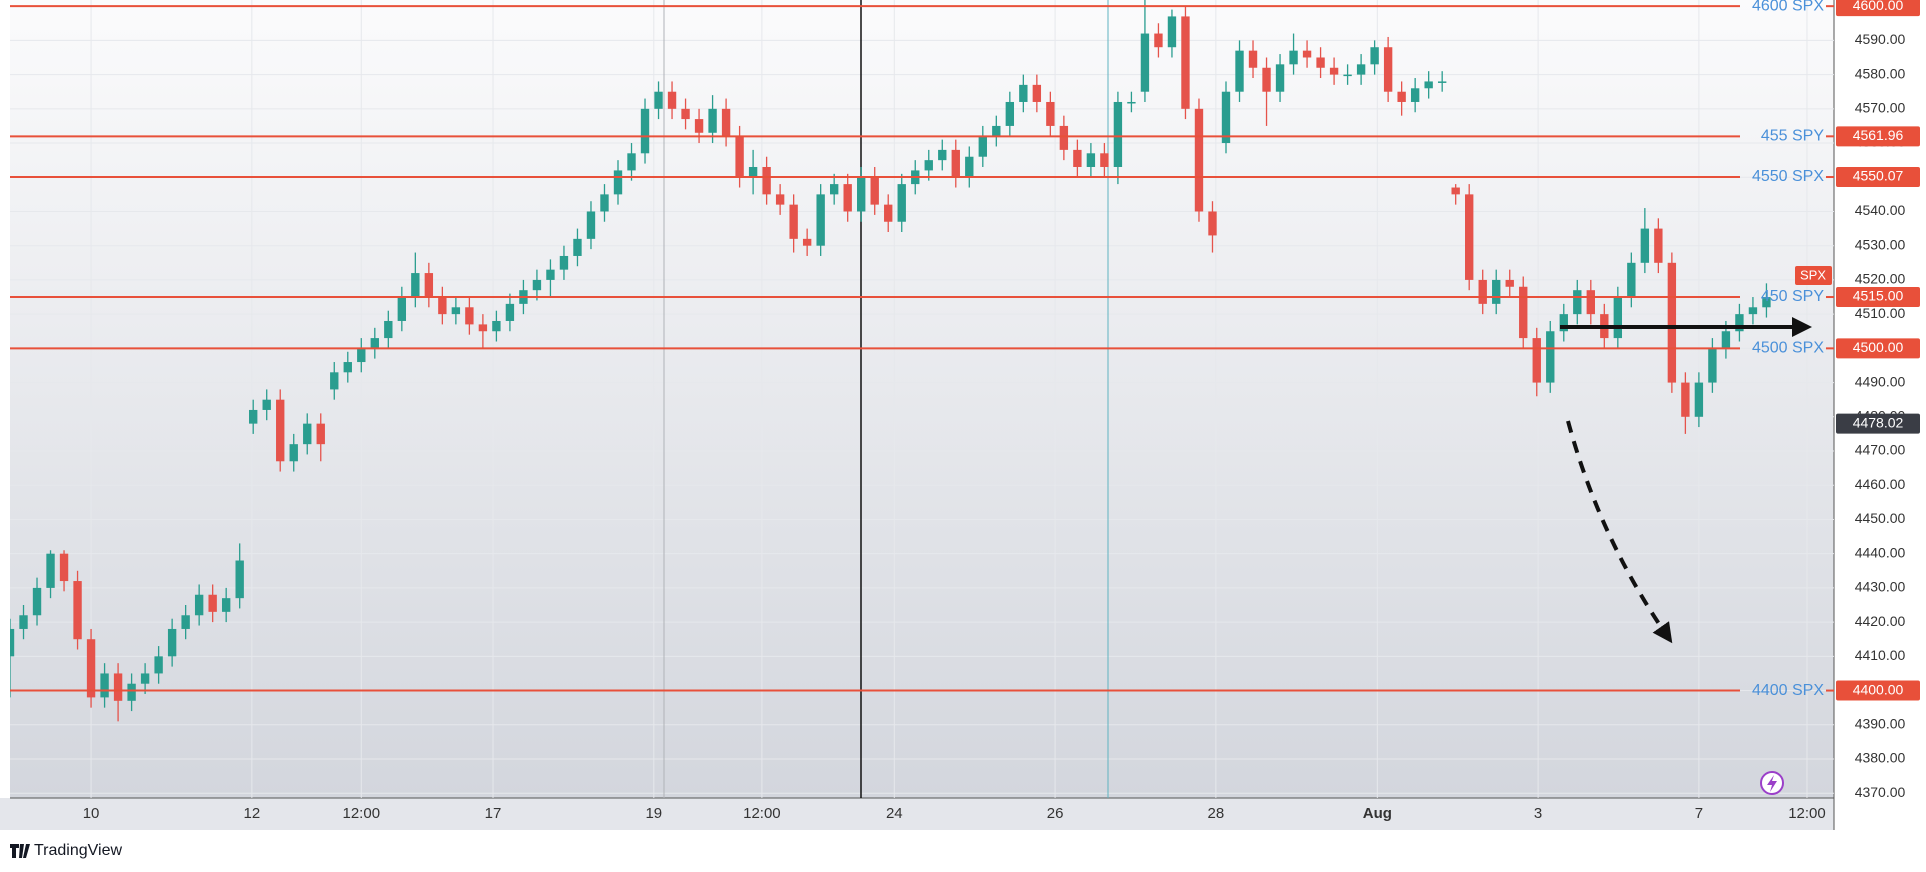 This screenshot has width=1926, height=872. What do you see at coordinates (653, 813) in the screenshot?
I see `x-tick-label: 19` at bounding box center [653, 813].